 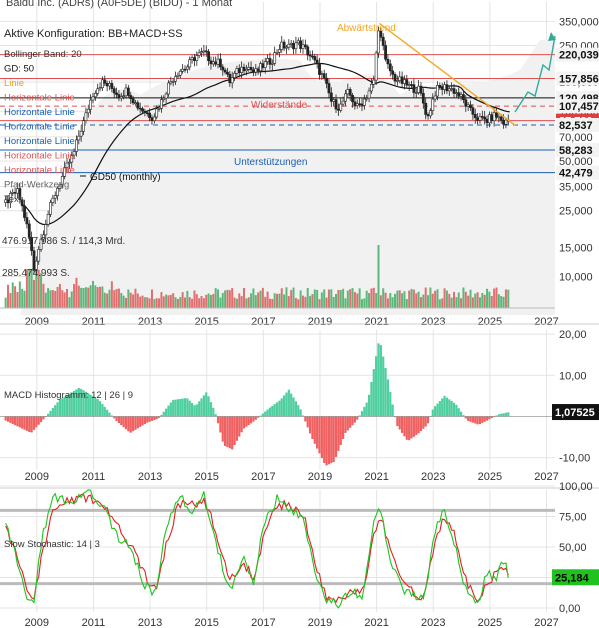 What do you see at coordinates (150, 477) in the screenshot?
I see `x-tick-label: 2013` at bounding box center [150, 477].